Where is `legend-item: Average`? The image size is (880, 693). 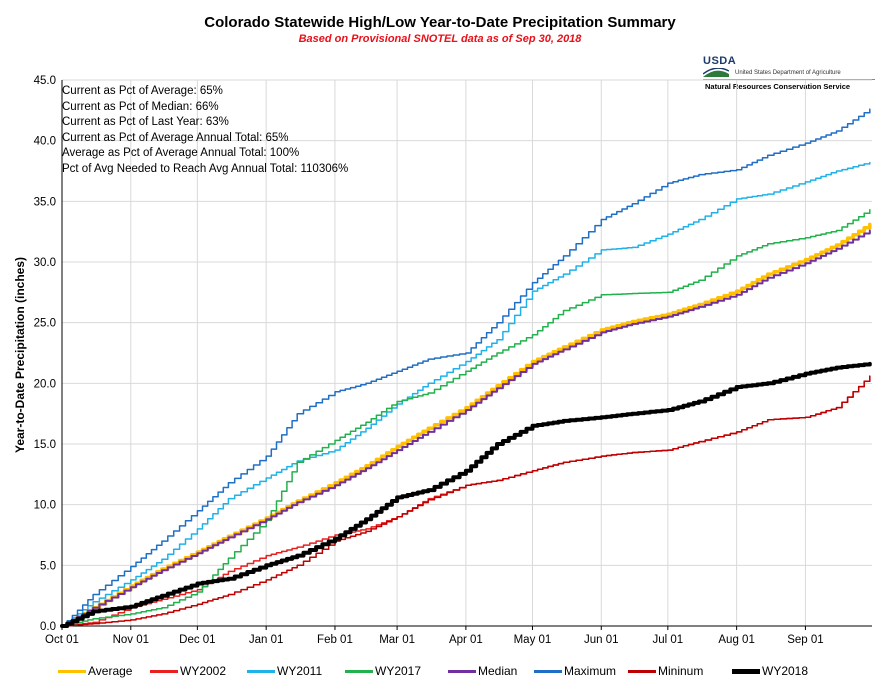 legend-item: Average is located at coordinates (95, 671).